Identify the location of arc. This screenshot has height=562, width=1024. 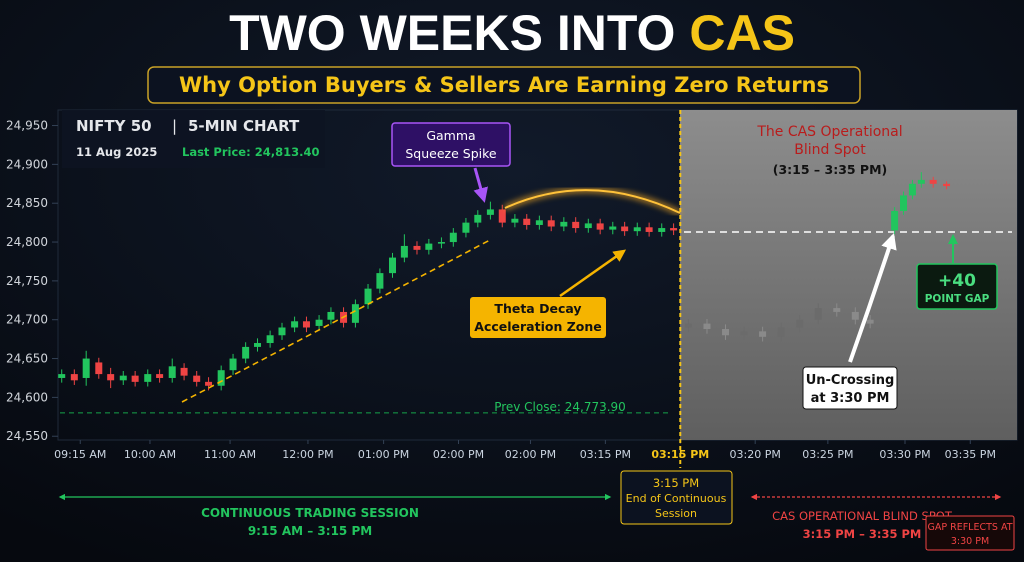
(592, 201).